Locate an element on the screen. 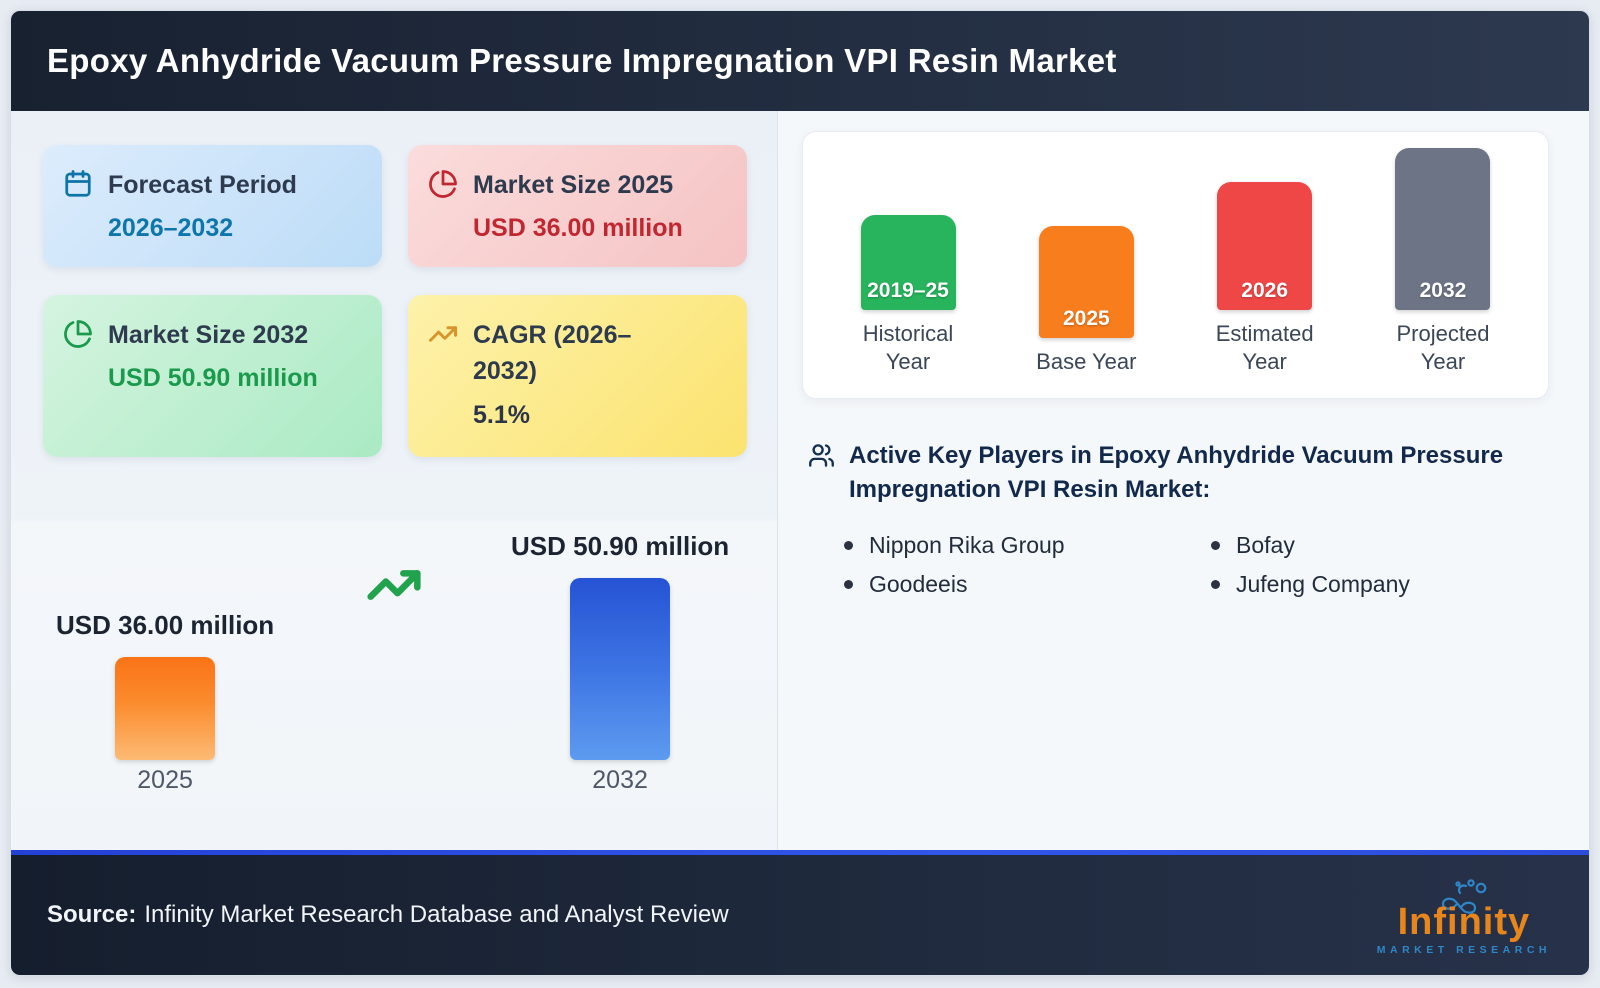 Image resolution: width=1600 pixels, height=988 pixels. bar-caption: Estimated Year is located at coordinates (1264, 347).